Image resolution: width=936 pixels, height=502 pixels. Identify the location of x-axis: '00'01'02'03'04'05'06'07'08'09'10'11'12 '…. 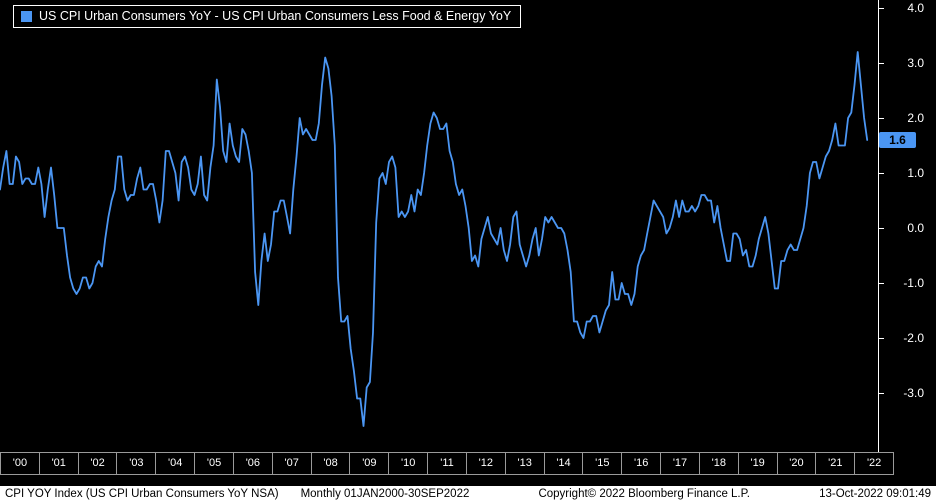
(447, 463).